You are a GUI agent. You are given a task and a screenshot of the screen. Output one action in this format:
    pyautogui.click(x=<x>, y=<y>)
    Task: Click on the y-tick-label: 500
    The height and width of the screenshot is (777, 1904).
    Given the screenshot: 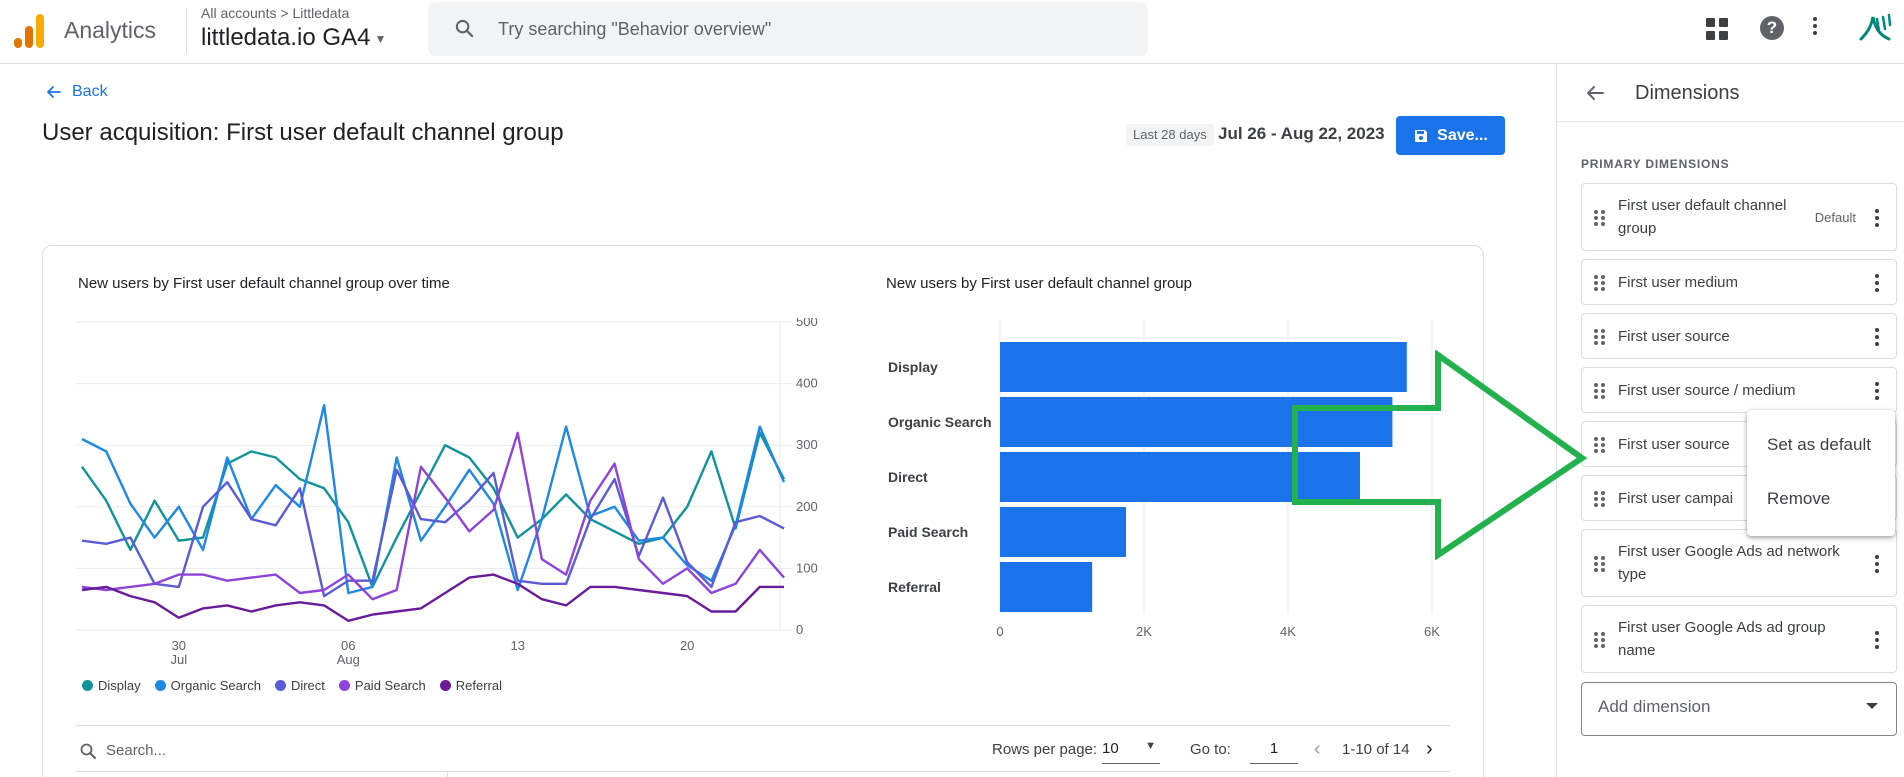 What is the action you would take?
    pyautogui.click(x=807, y=323)
    